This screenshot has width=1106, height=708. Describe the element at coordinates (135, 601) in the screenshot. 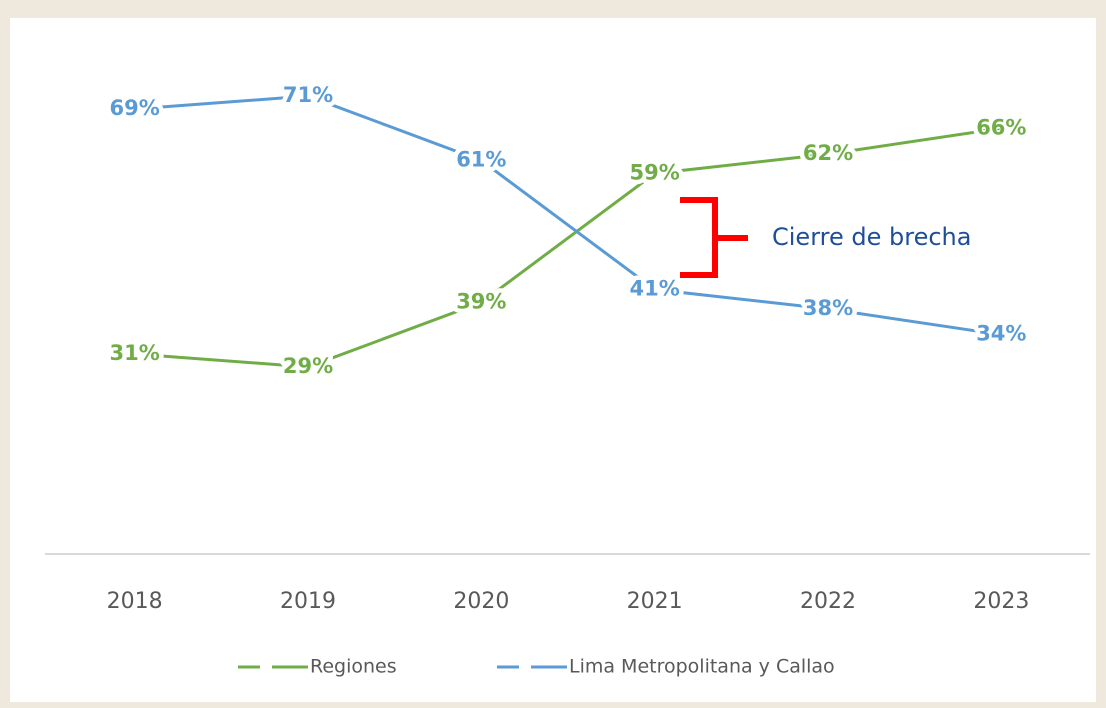

I see `x-tick-label: 2018` at that location.